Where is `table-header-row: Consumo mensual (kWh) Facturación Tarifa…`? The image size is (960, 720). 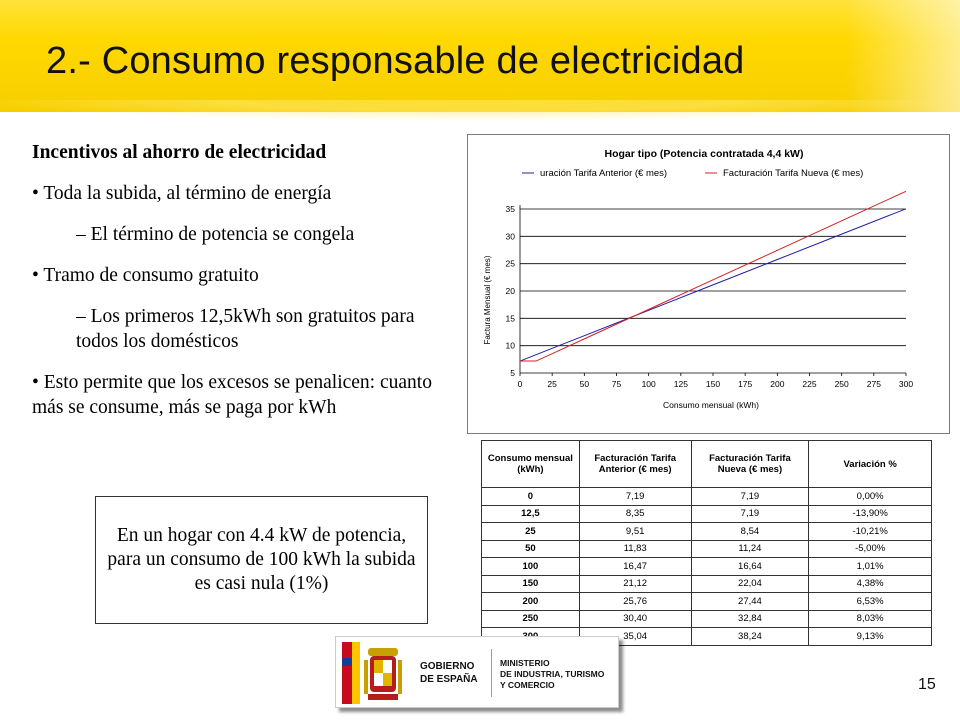
table-header-row: Consumo mensual (kWh) Facturación Tarifa… is located at coordinates (706, 464).